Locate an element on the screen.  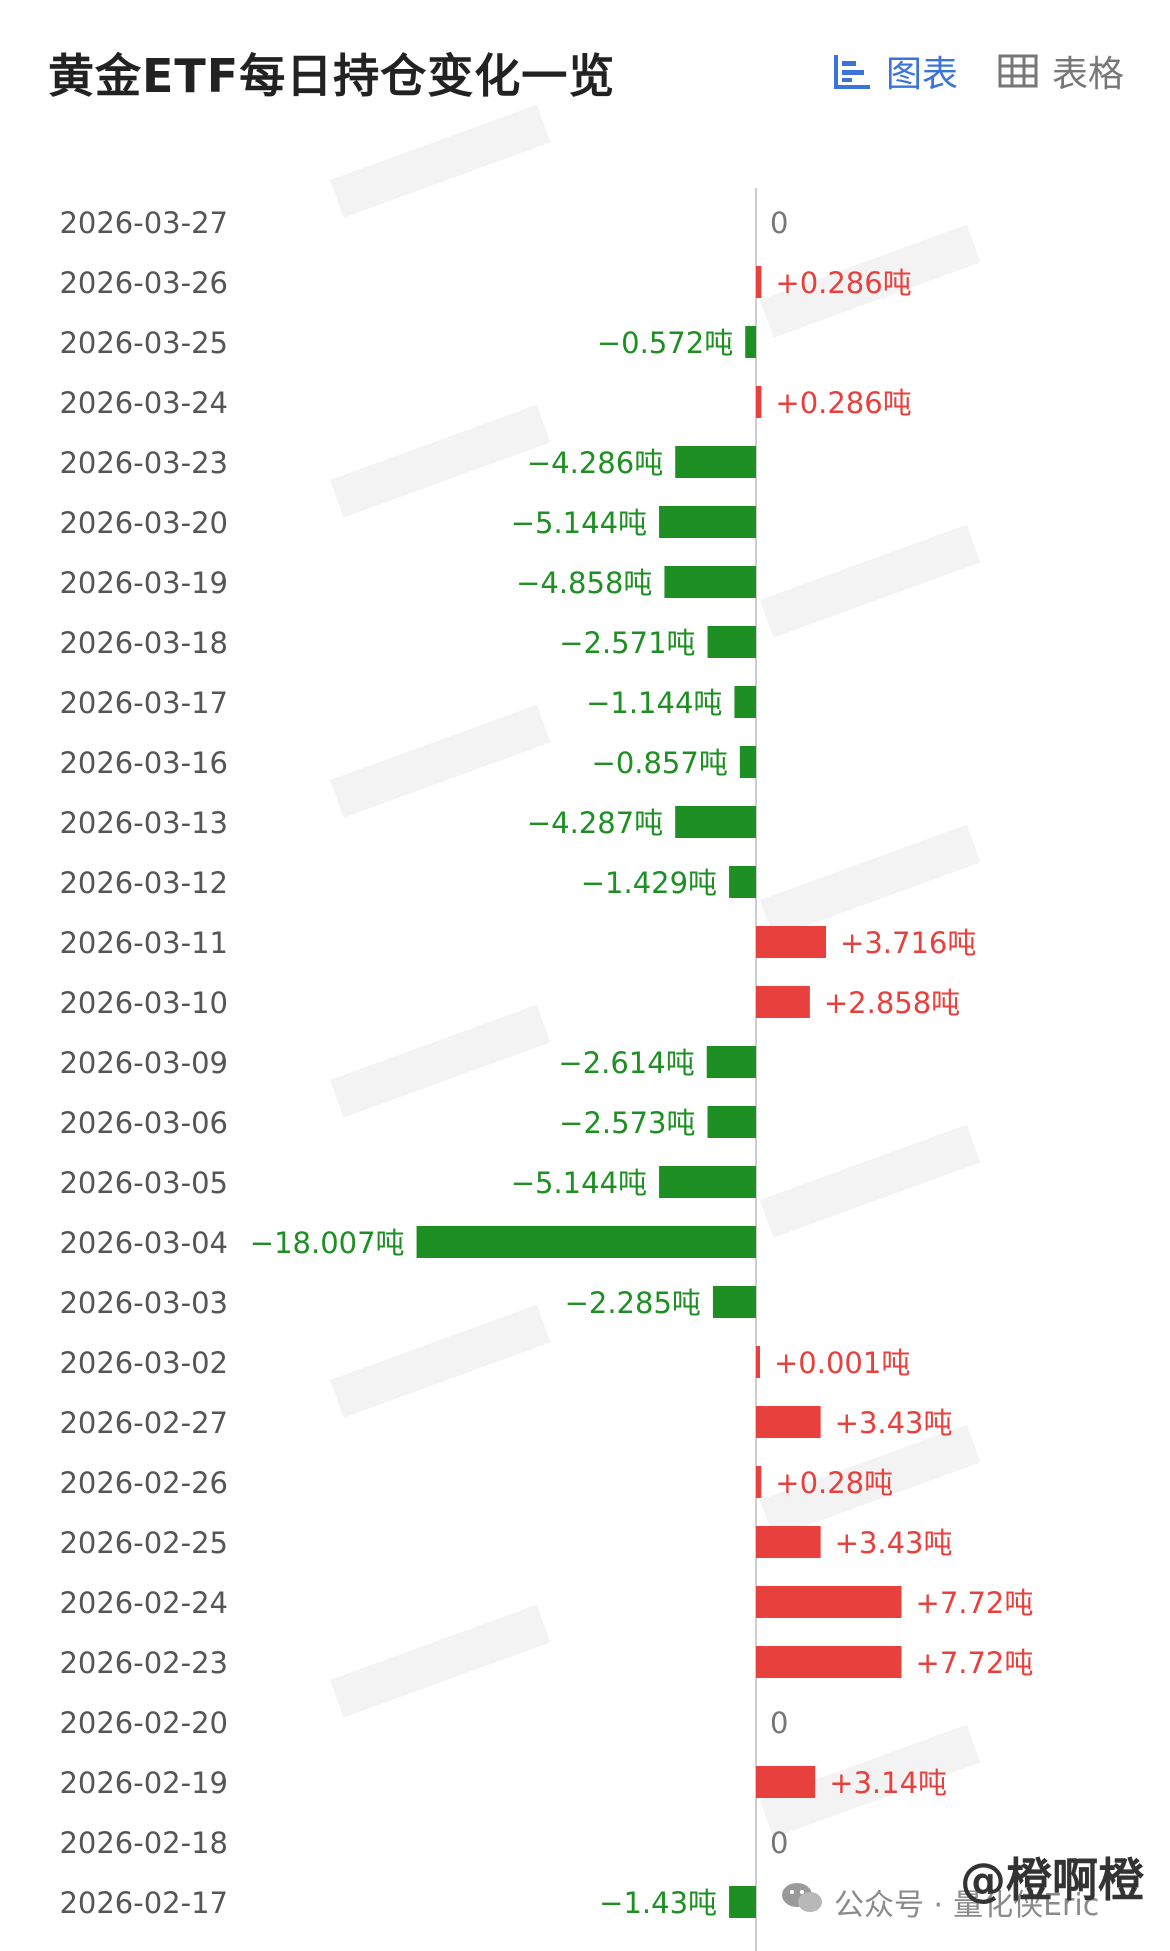
category-label: 2026-03-20 is located at coordinates (143, 523).